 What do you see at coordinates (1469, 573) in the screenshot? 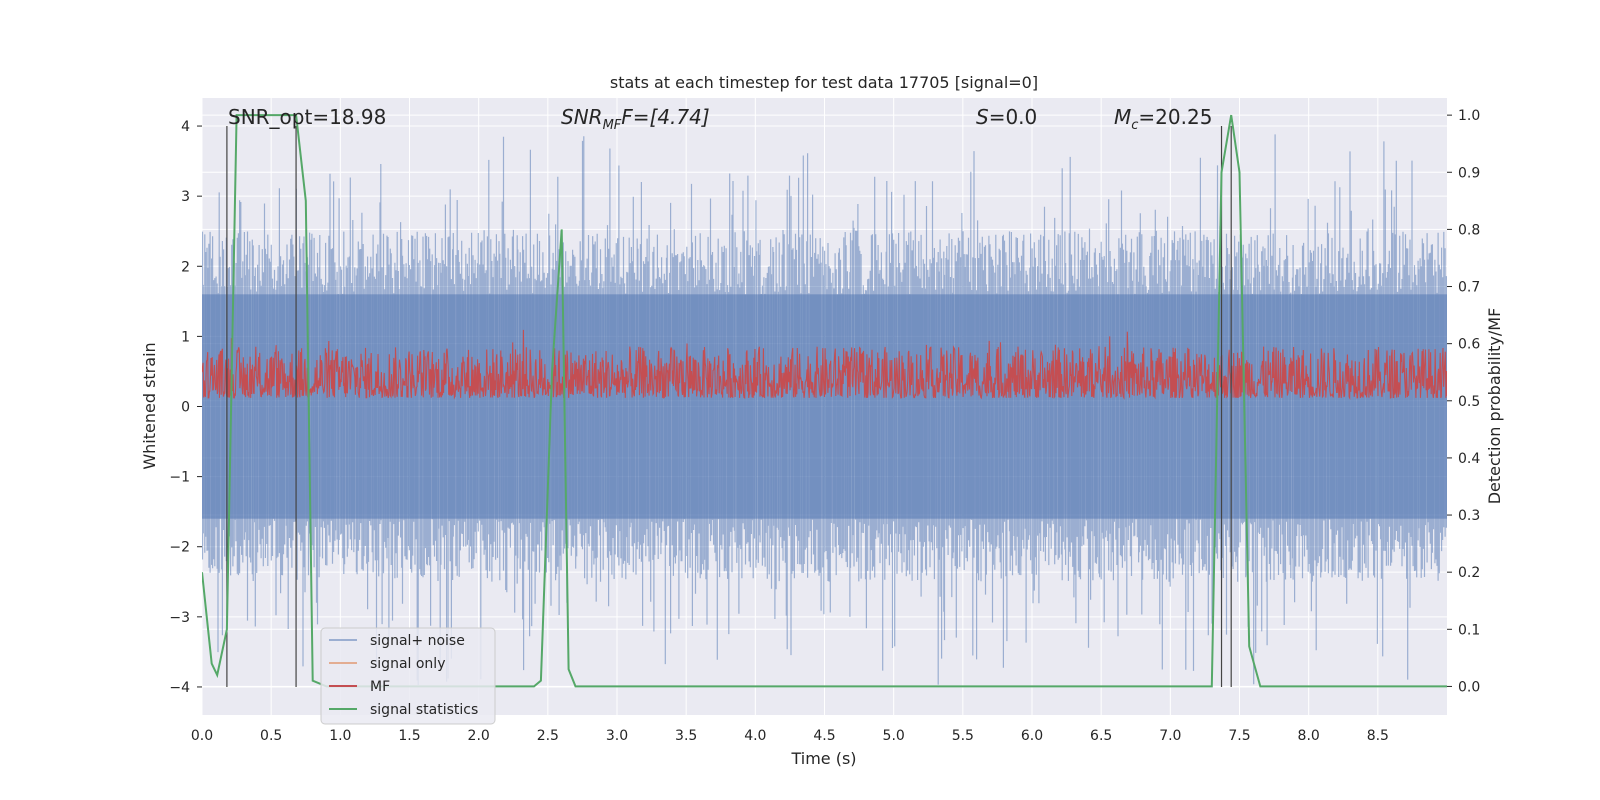
I see `y-right-tick-label: 0.2` at bounding box center [1469, 573].